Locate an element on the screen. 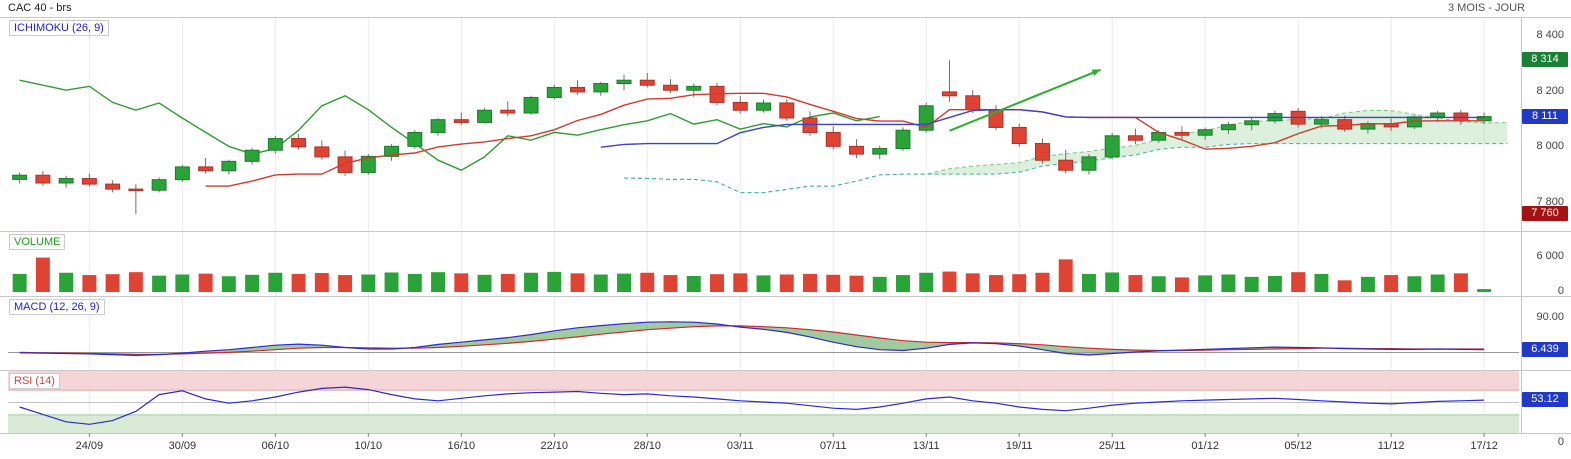  price-tick-label: 7 800 is located at coordinates (1550, 202).